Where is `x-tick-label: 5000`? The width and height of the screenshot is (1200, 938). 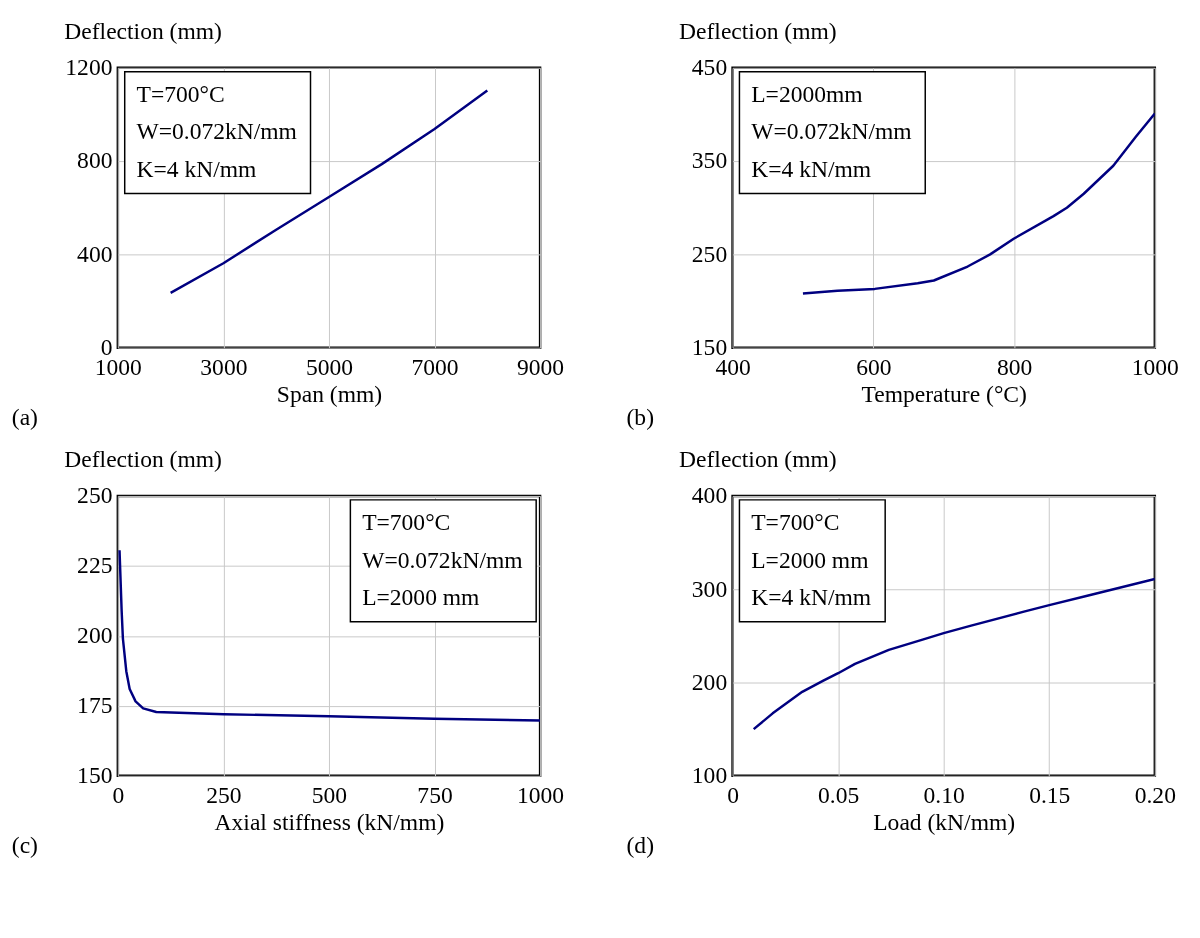
x-tick-label: 5000 is located at coordinates (329, 366).